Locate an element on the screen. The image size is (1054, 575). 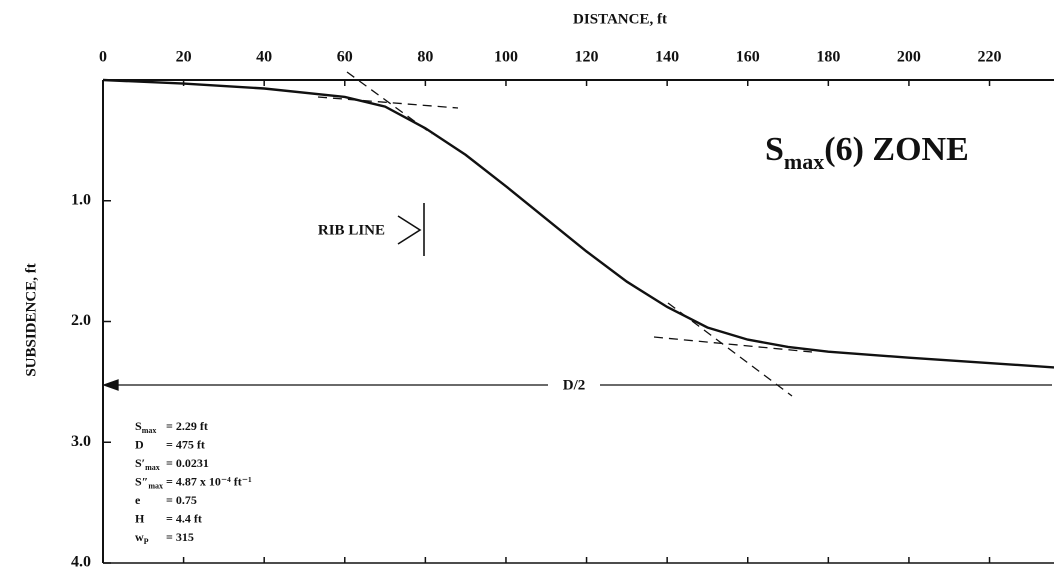
parameter-symbol-main: D is located at coordinates (139, 444).